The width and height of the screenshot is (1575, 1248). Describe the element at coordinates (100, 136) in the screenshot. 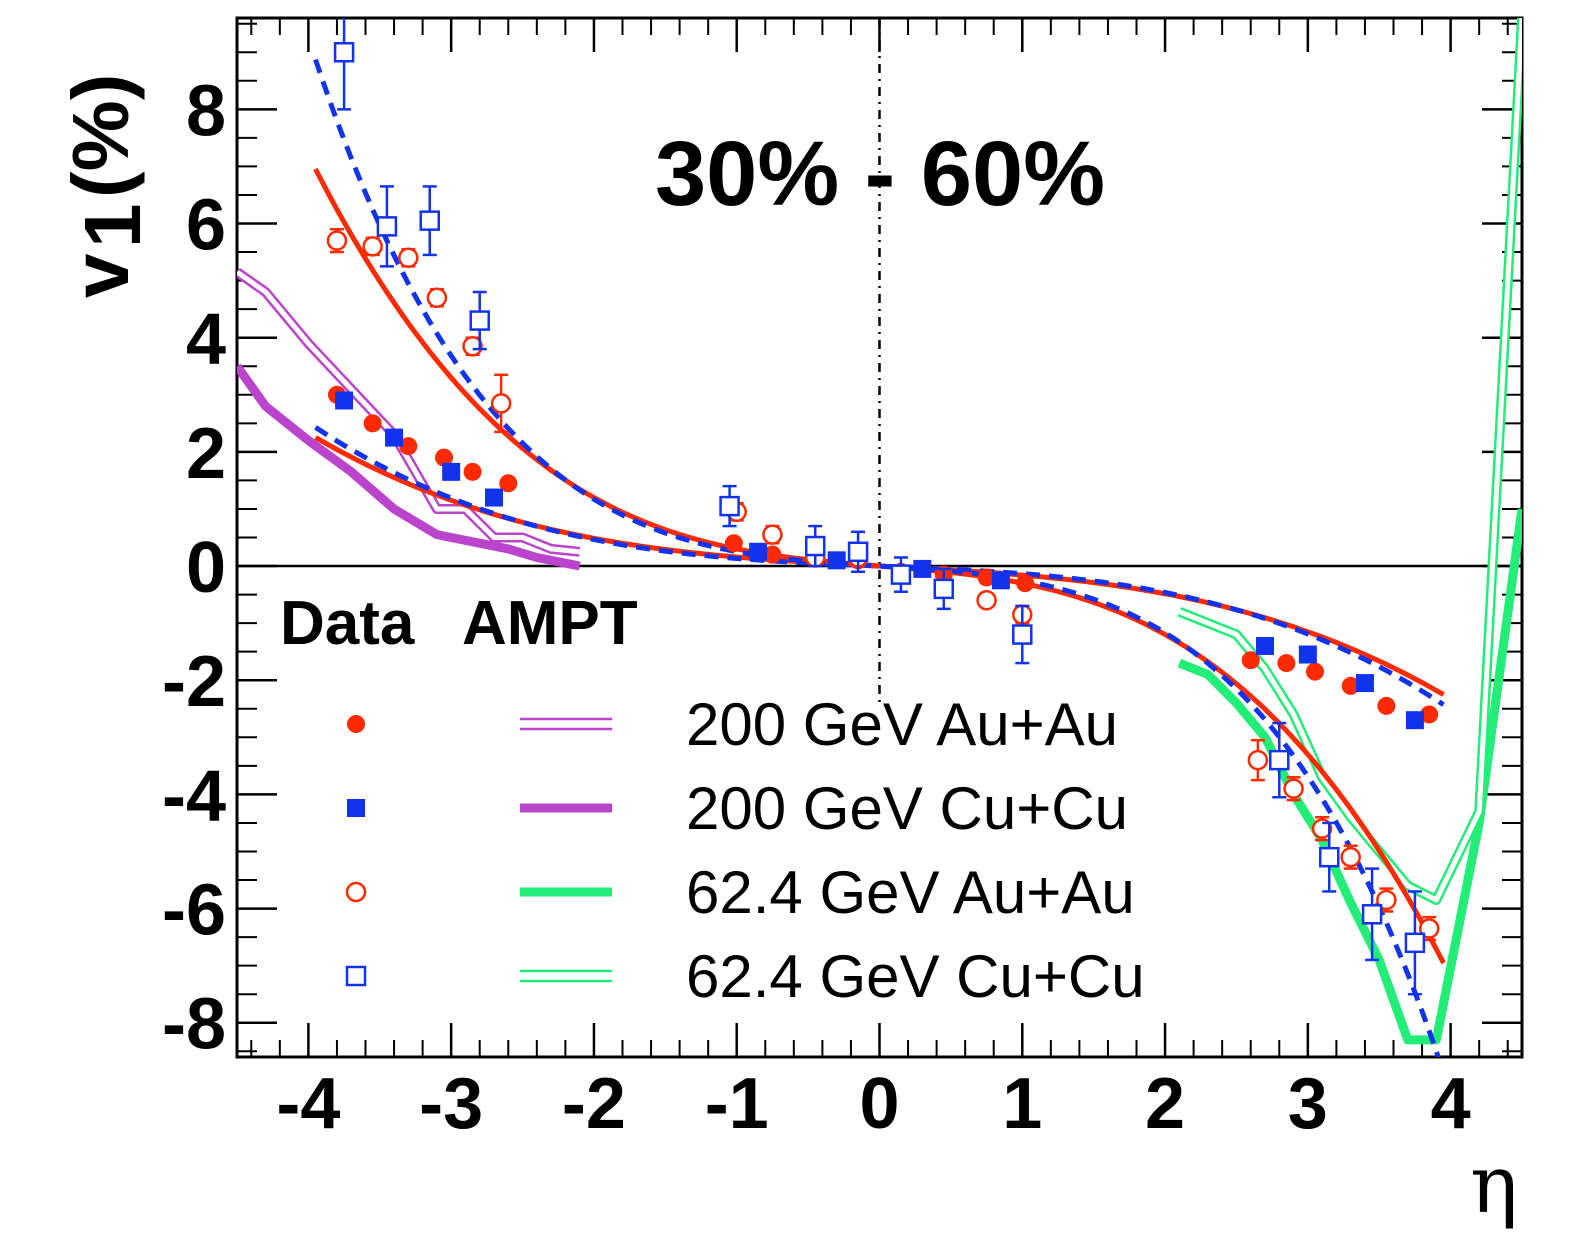

I see `y-axis-title-unit: (%)` at that location.